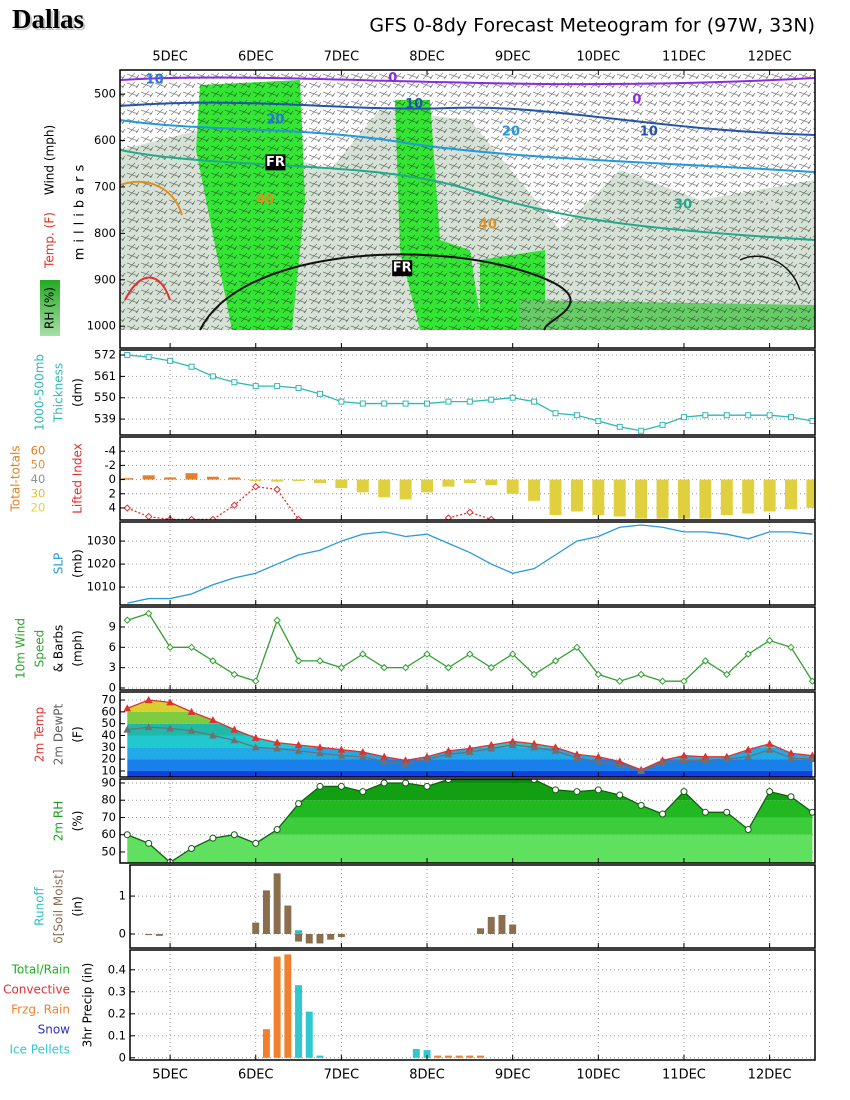 This screenshot has width=850, height=1100. I want to click on x-tick-label: 8DEC, so click(427, 57).